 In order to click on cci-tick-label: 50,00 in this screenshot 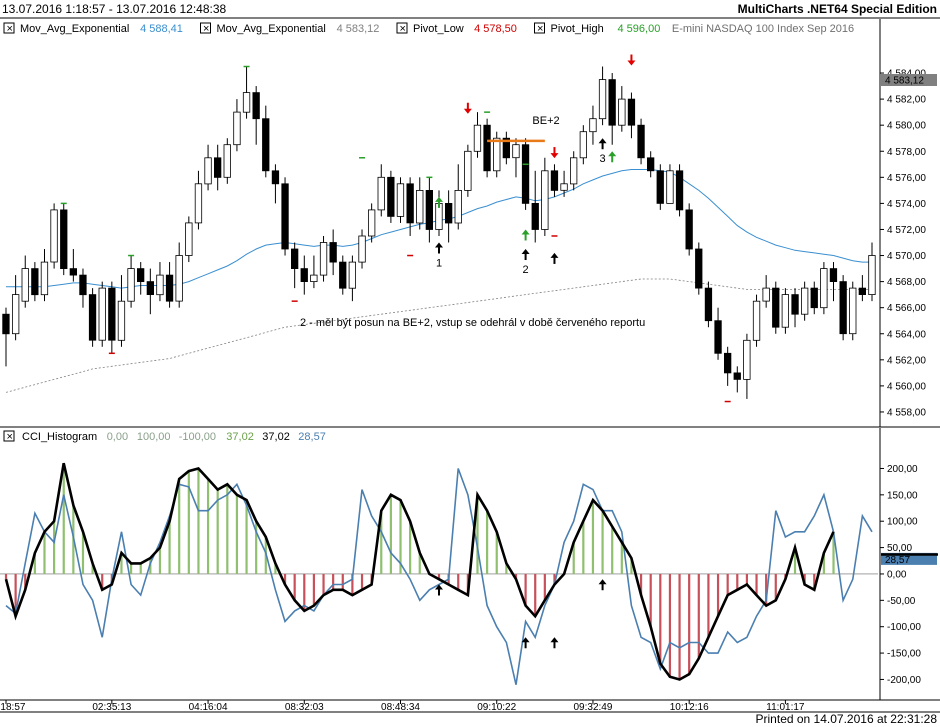, I will do `click(899, 548)`.